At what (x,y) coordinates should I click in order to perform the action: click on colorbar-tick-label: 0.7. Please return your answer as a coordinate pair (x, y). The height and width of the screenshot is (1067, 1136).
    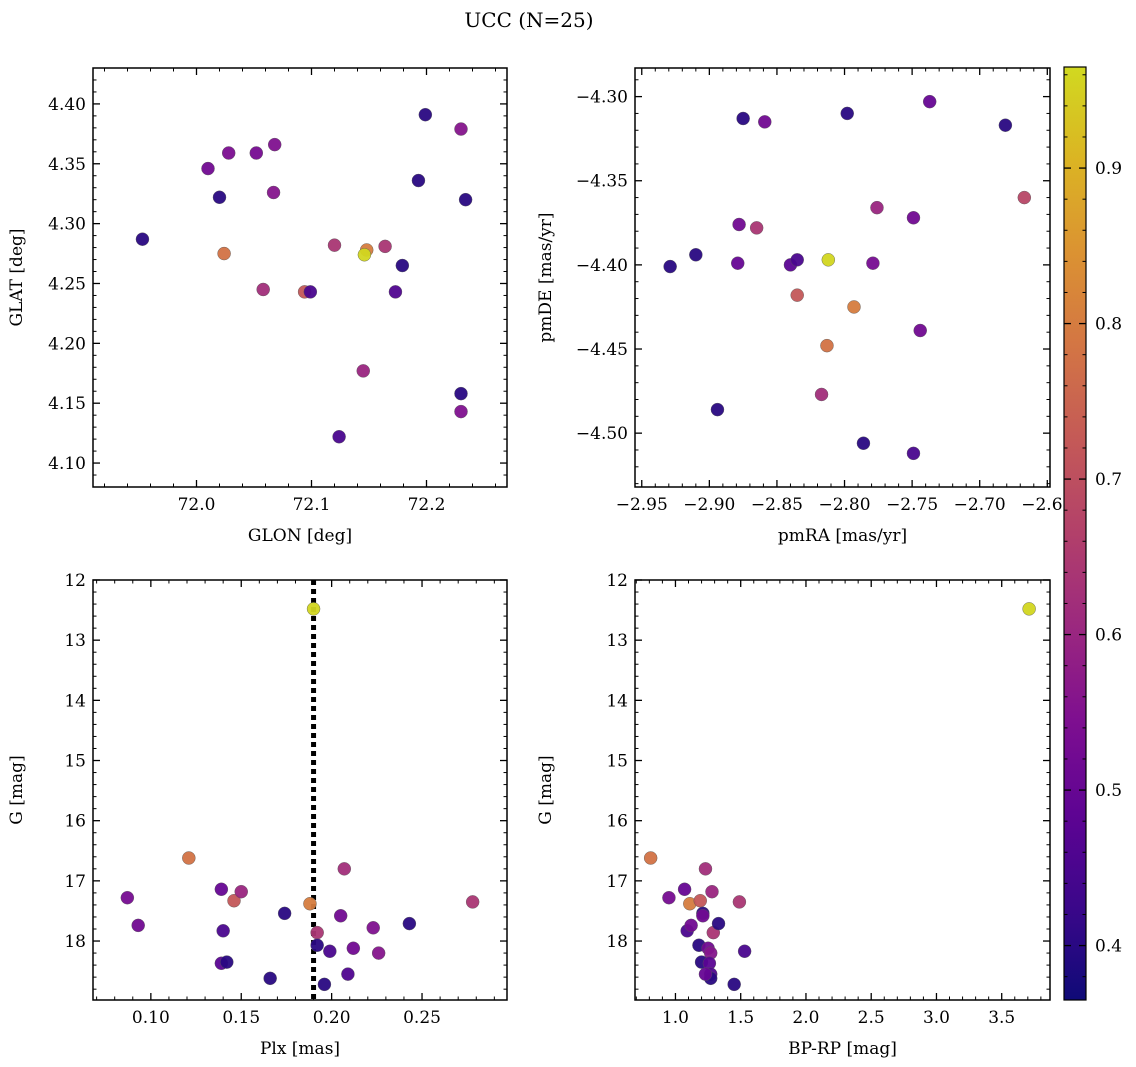
    Looking at the image, I should click on (1108, 480).